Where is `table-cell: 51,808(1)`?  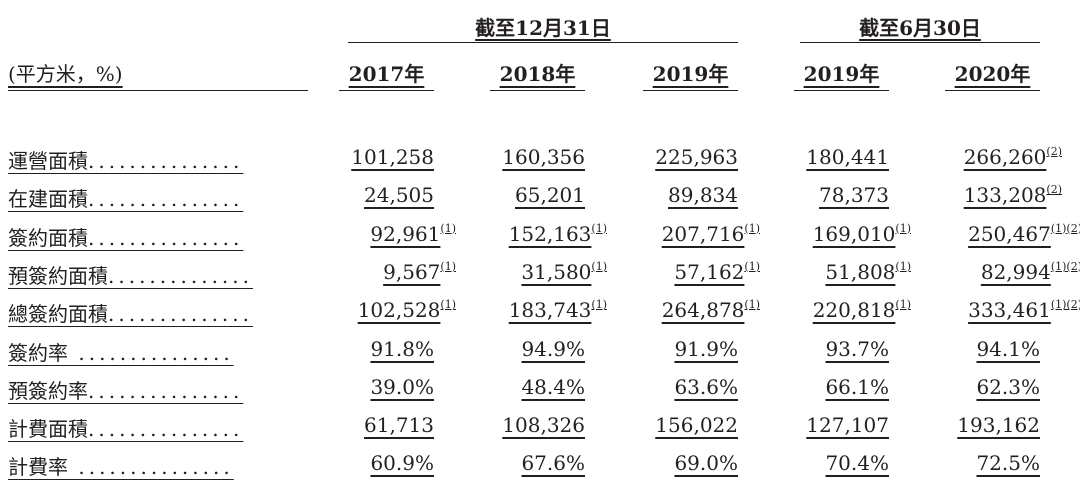 table-cell: 51,808(1) is located at coordinates (868, 272).